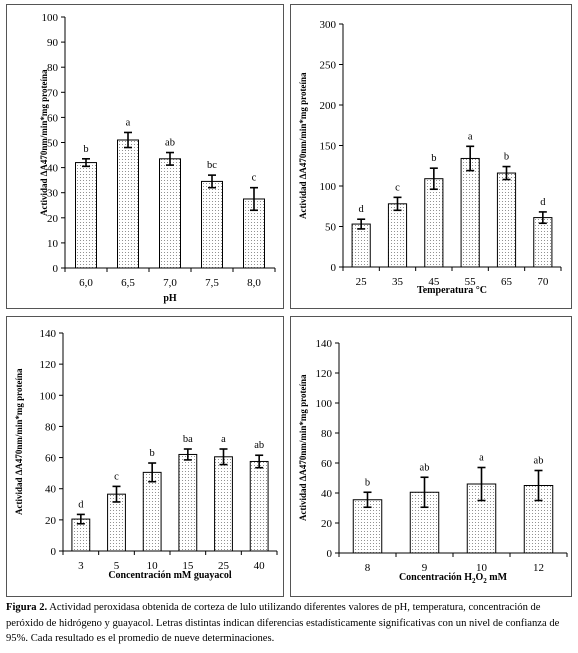  I want to click on significance-letter: ba, so click(188, 439).